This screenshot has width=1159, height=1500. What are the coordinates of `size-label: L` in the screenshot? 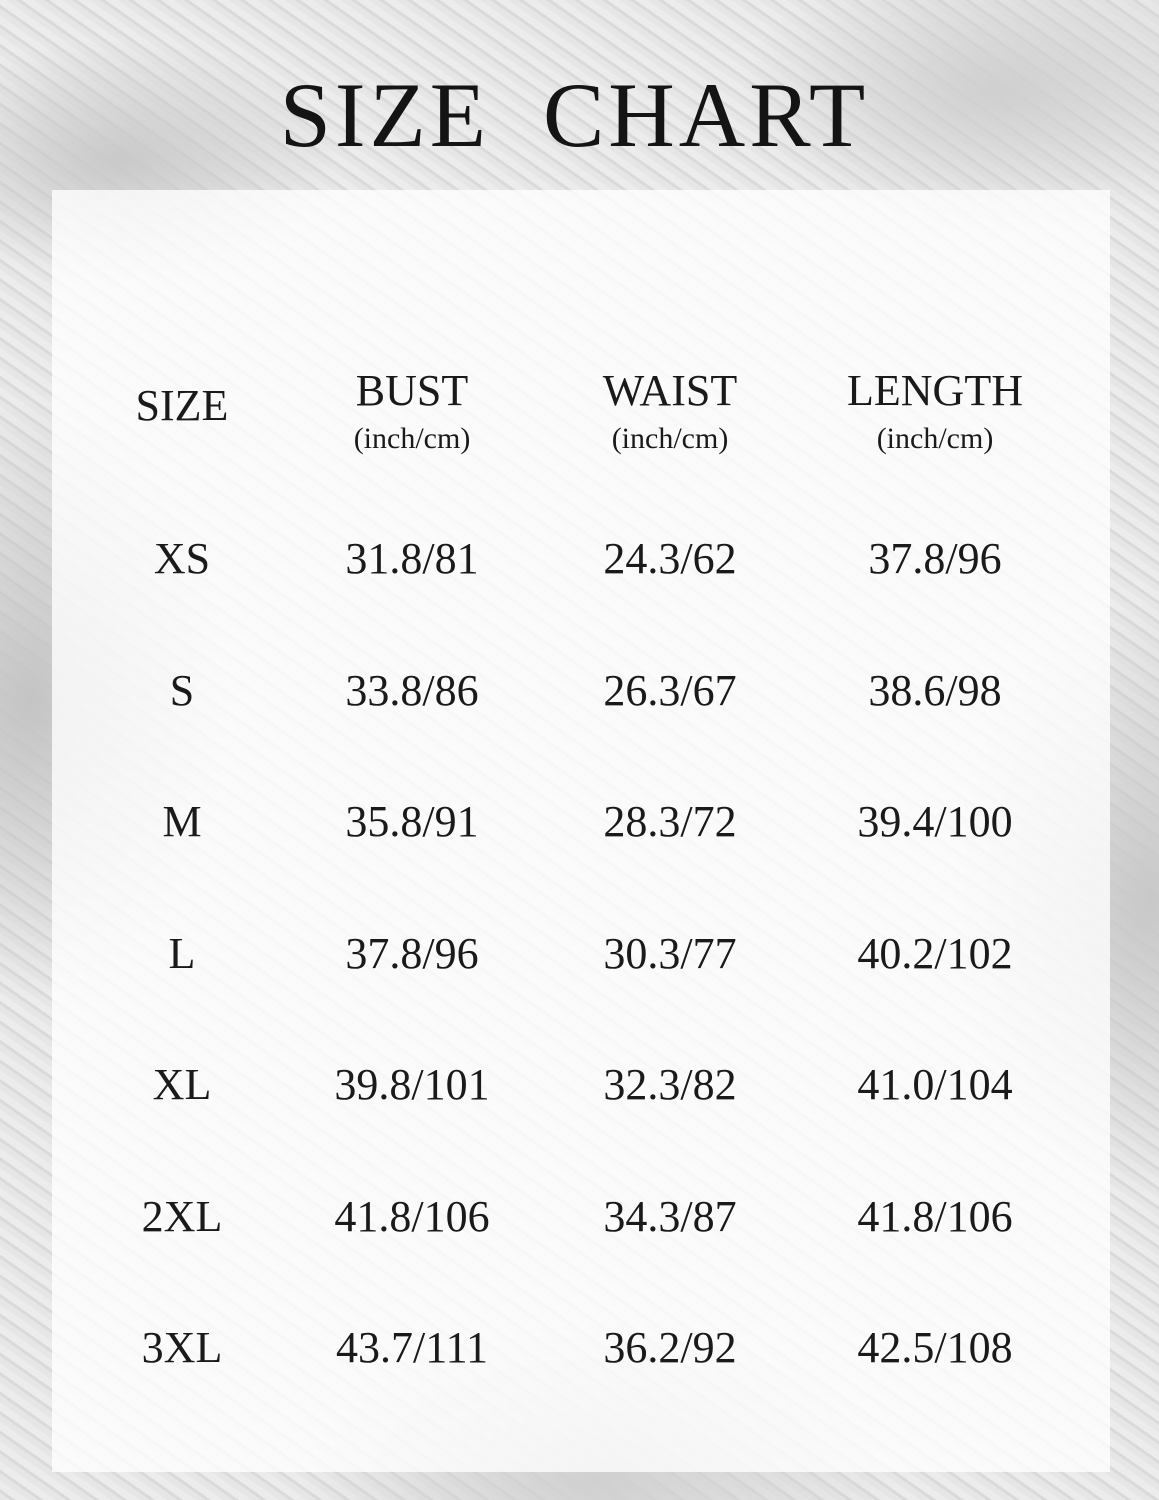 It's located at (182, 953).